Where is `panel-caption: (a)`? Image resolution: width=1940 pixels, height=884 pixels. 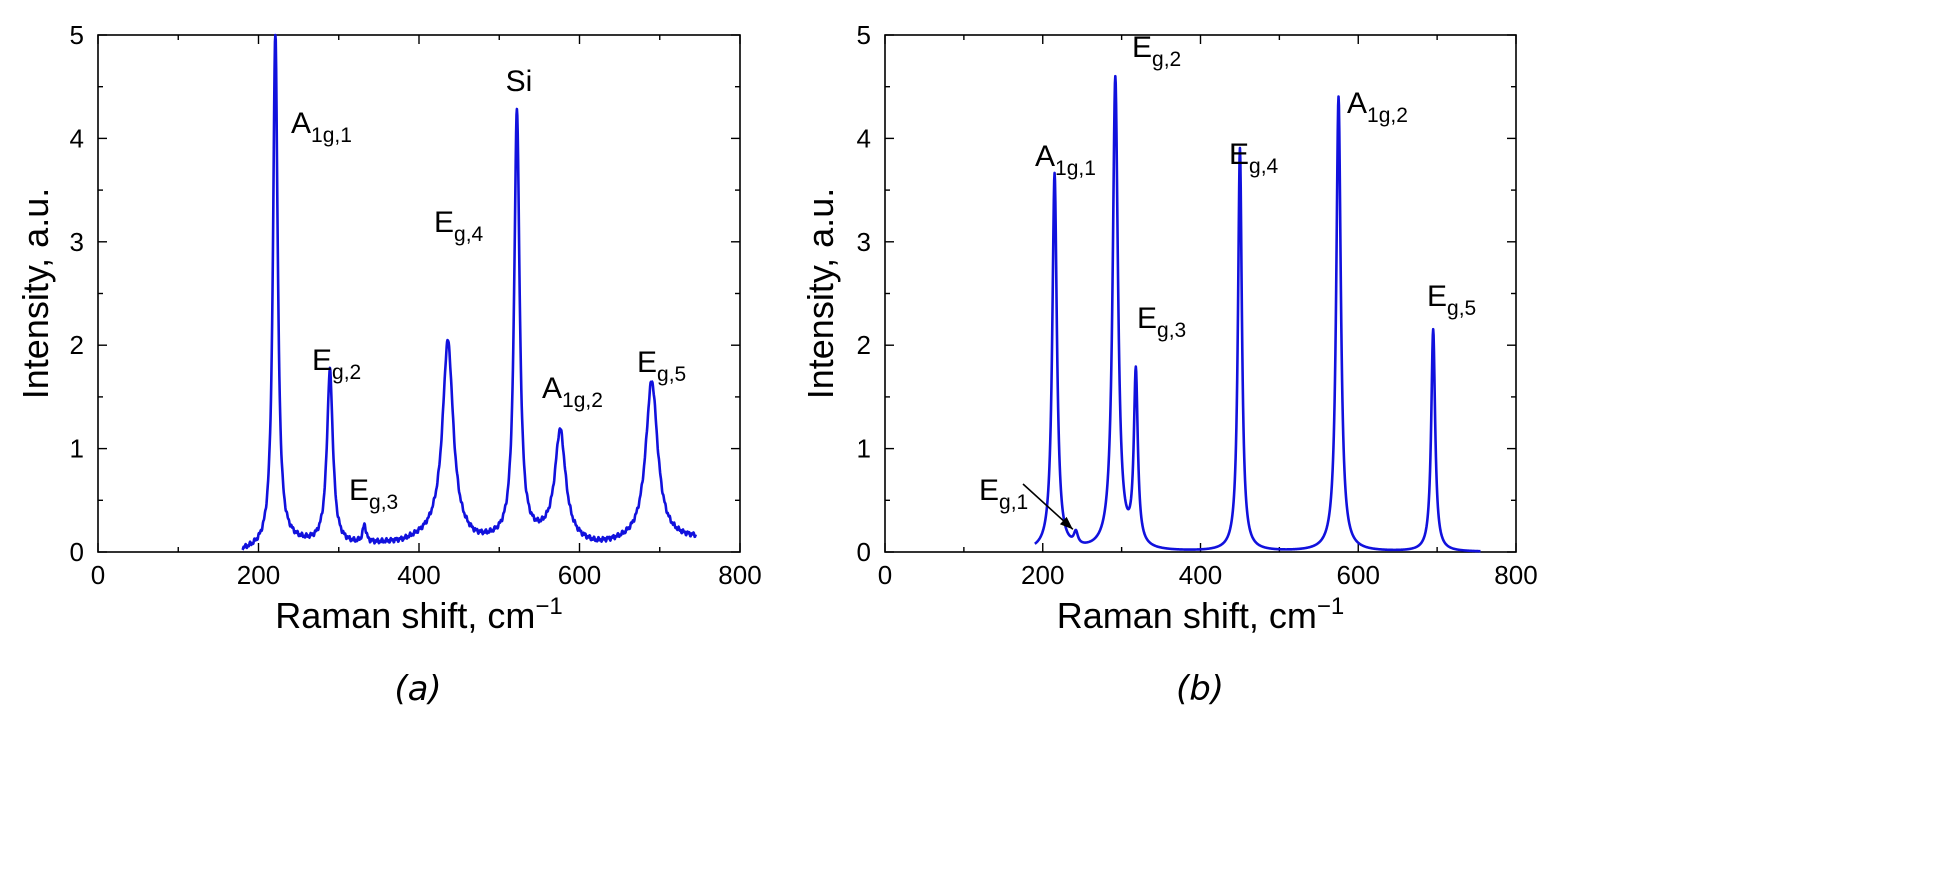 panel-caption: (a) is located at coordinates (417, 689).